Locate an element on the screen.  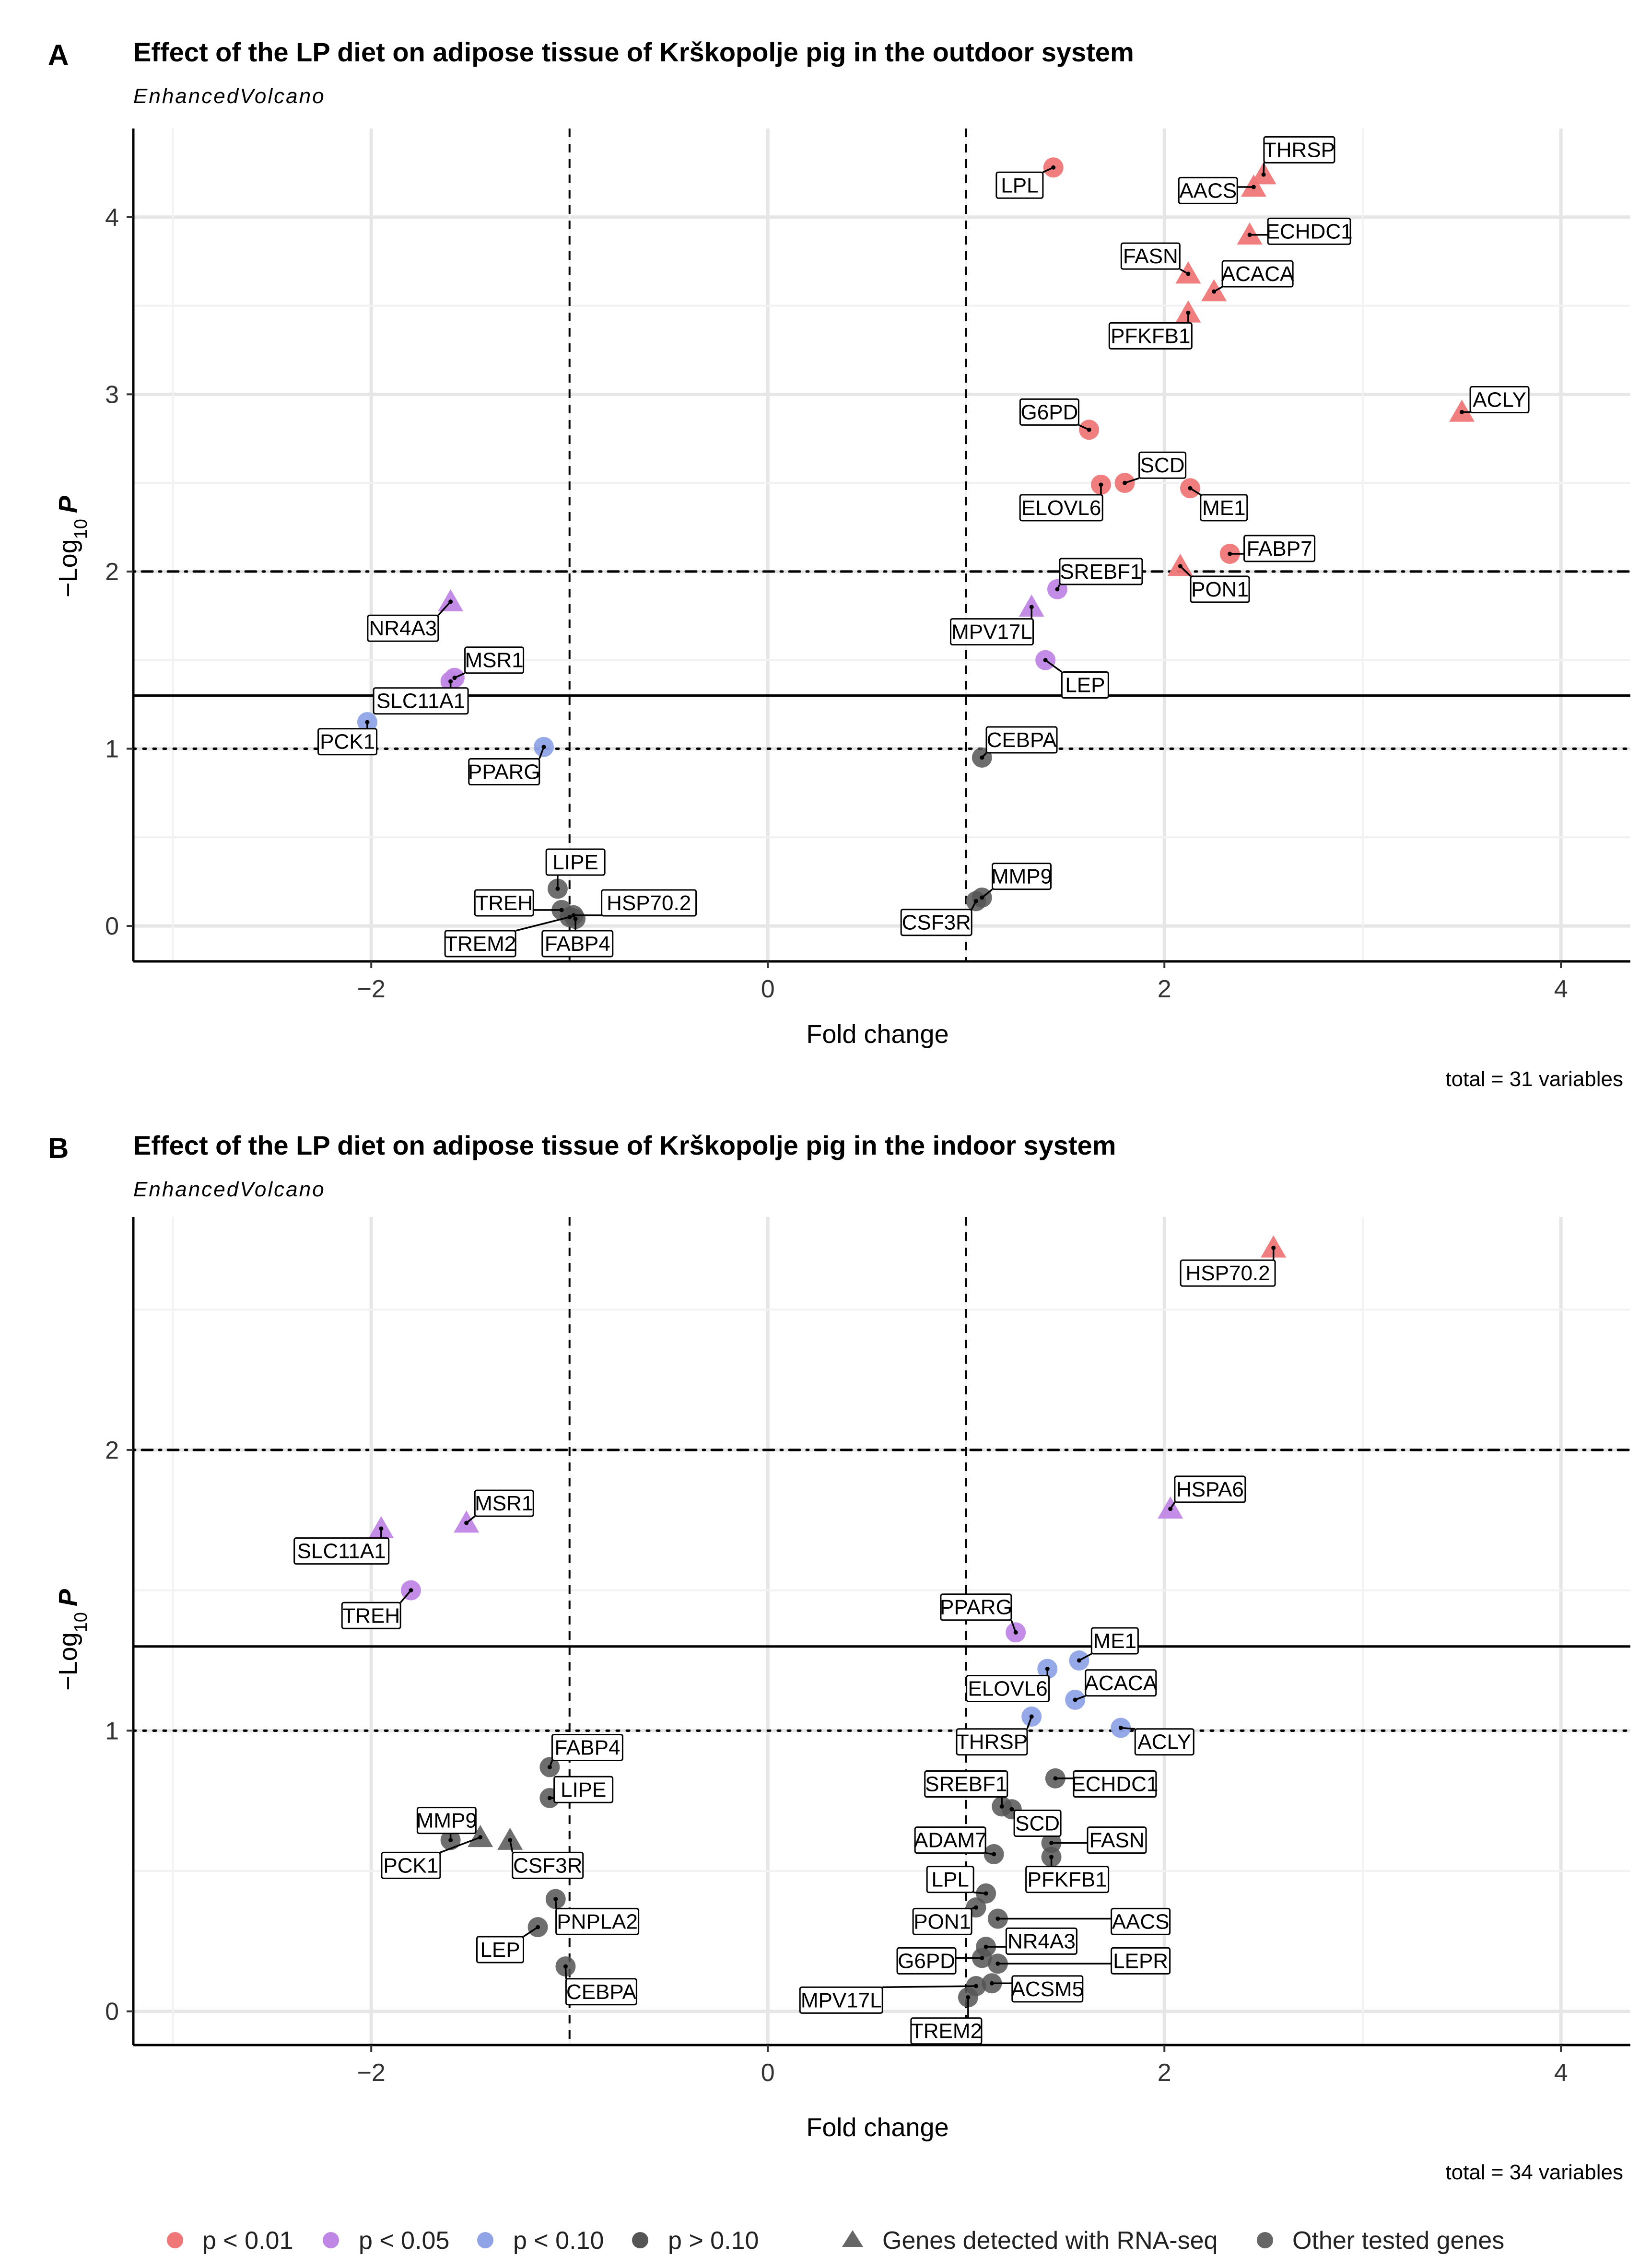
connector-end-trem2 is located at coordinates (569, 918).